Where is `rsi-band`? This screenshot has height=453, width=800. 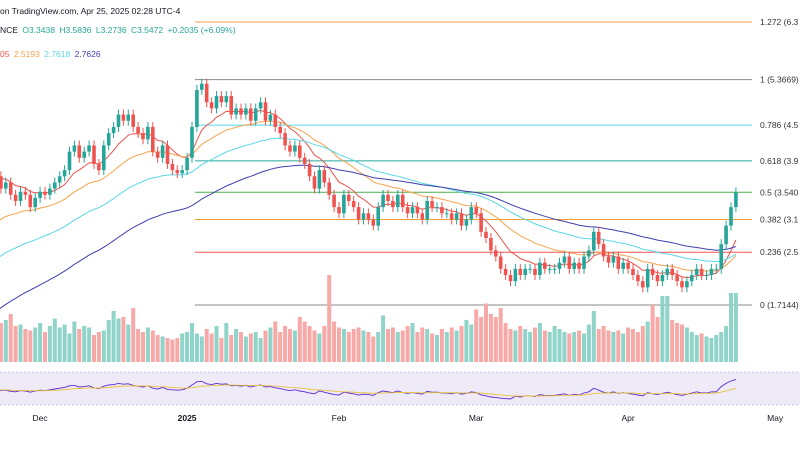
rsi-band is located at coordinates (400, 388).